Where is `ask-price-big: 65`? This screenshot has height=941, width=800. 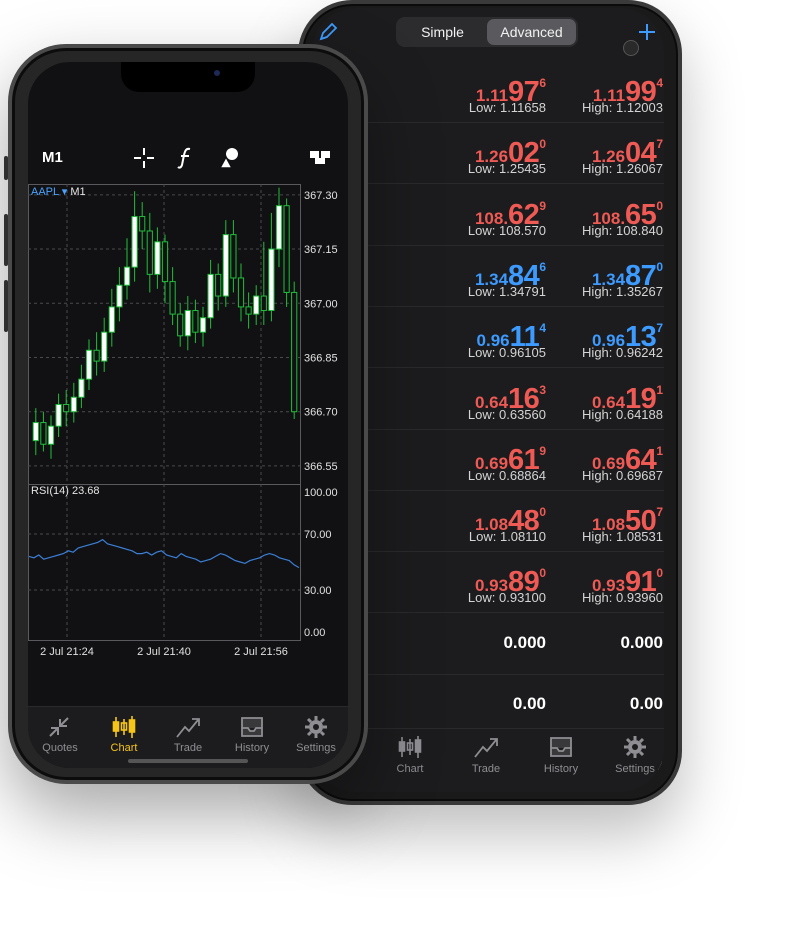 ask-price-big: 65 is located at coordinates (641, 214).